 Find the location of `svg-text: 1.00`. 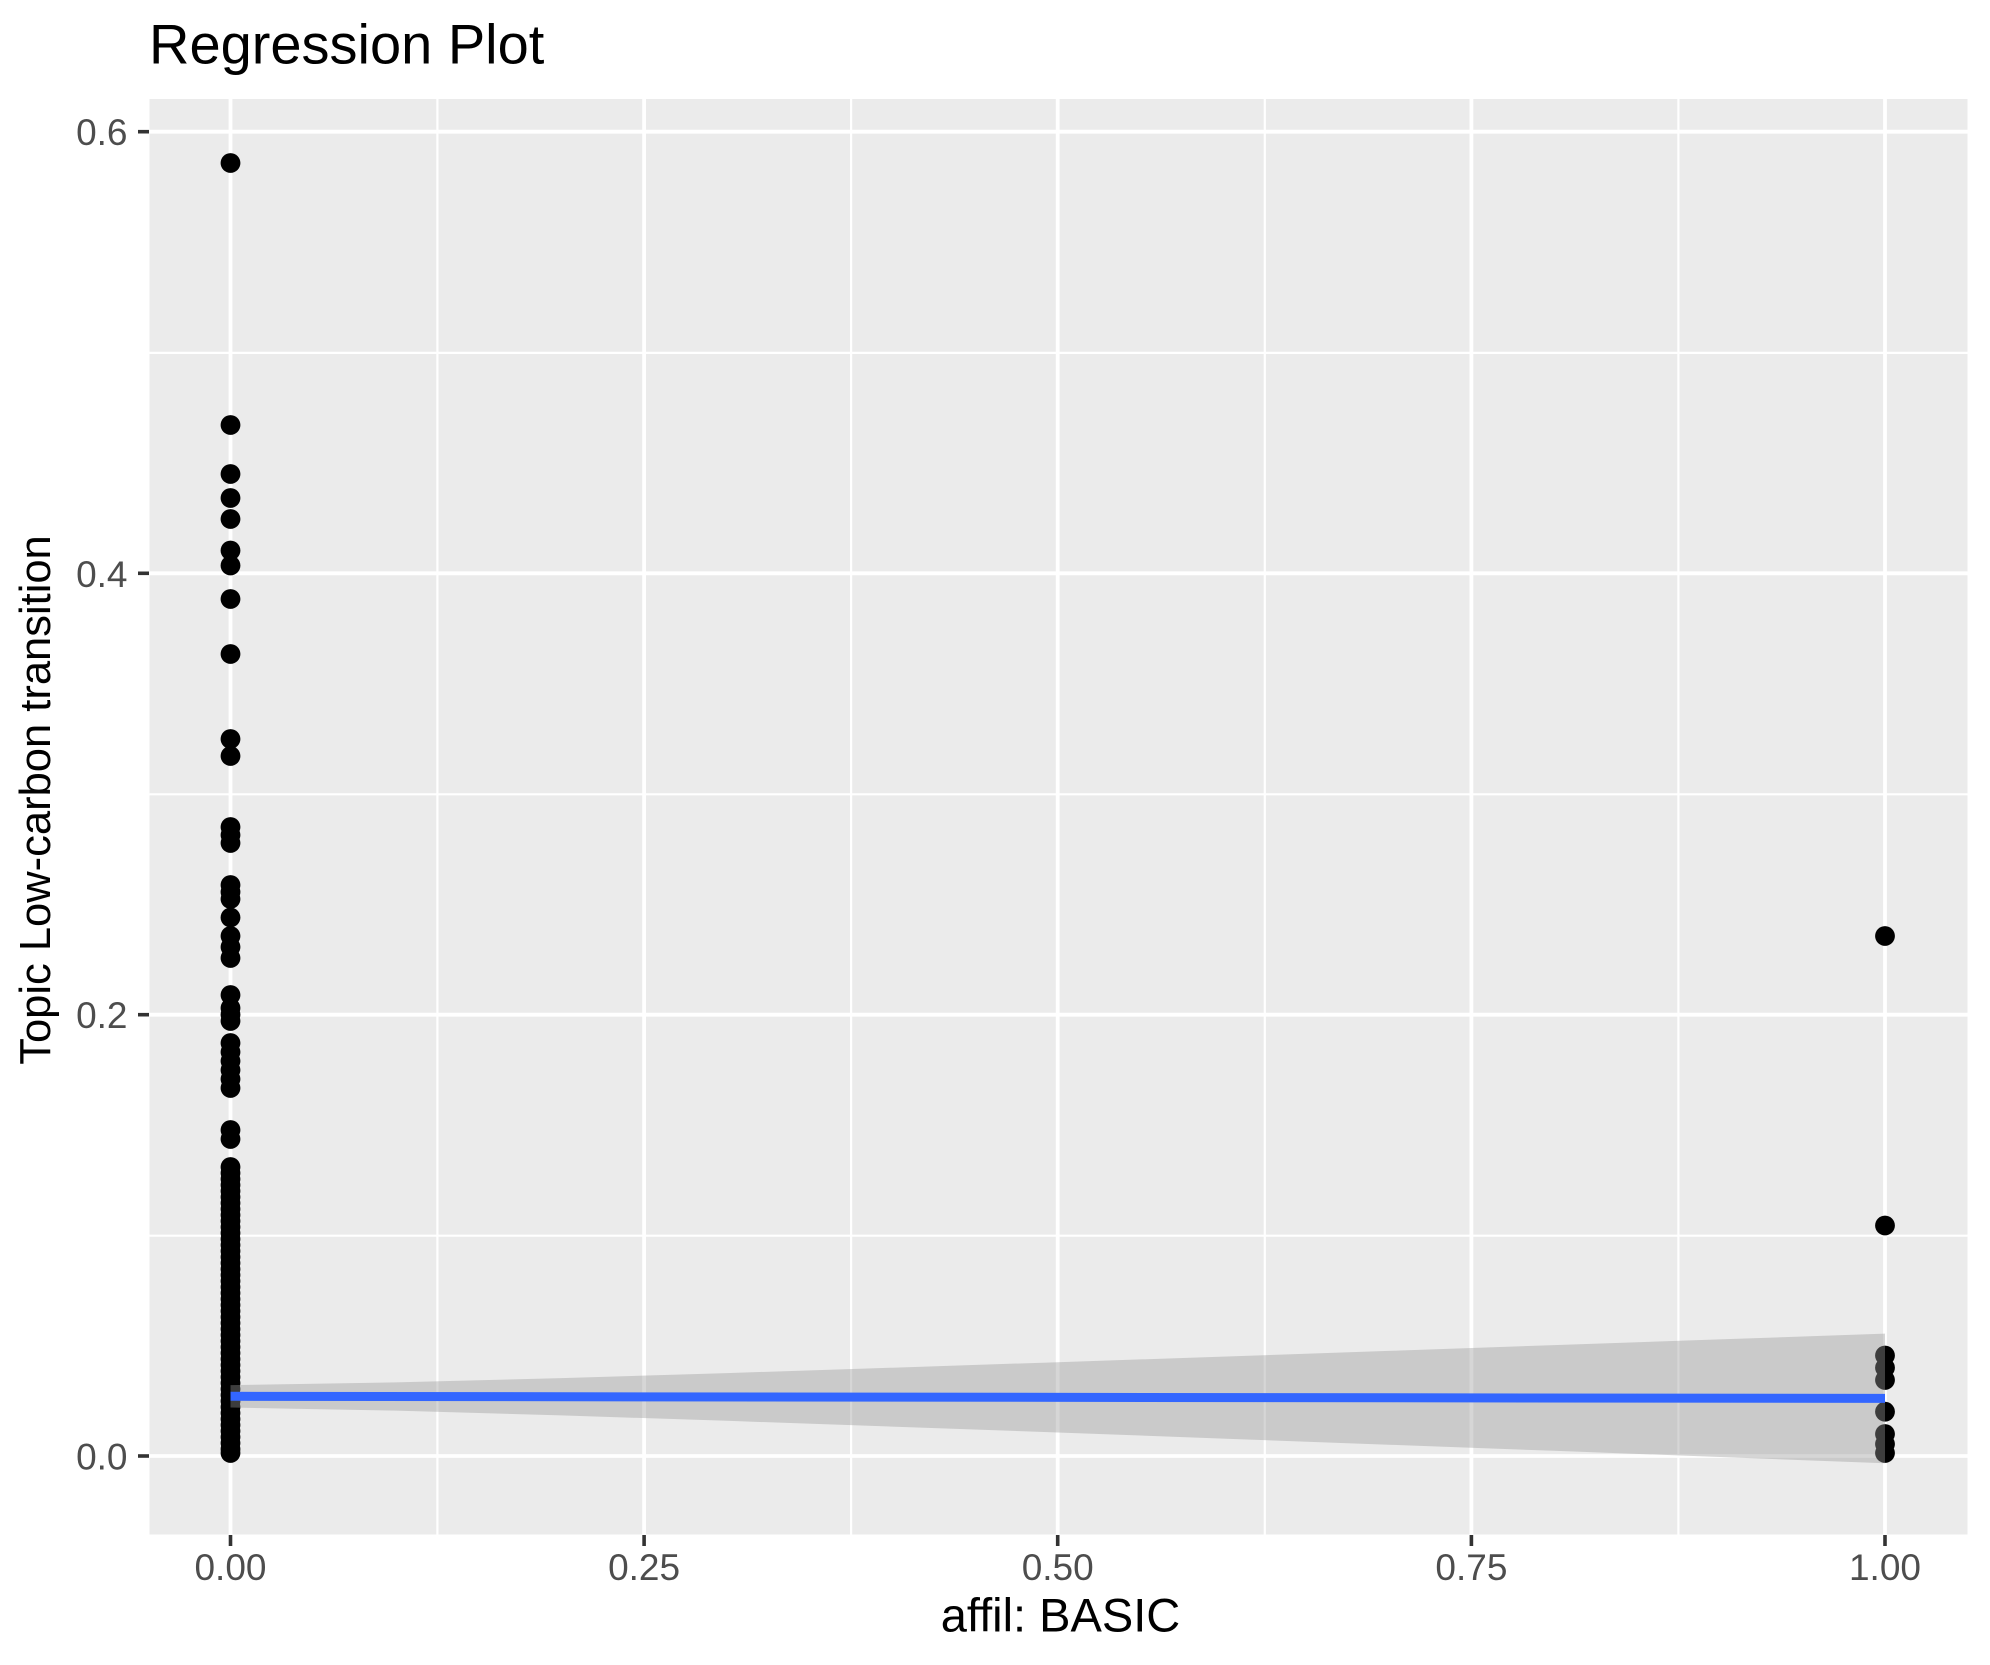

svg-text: 1.00 is located at coordinates (1885, 1567).